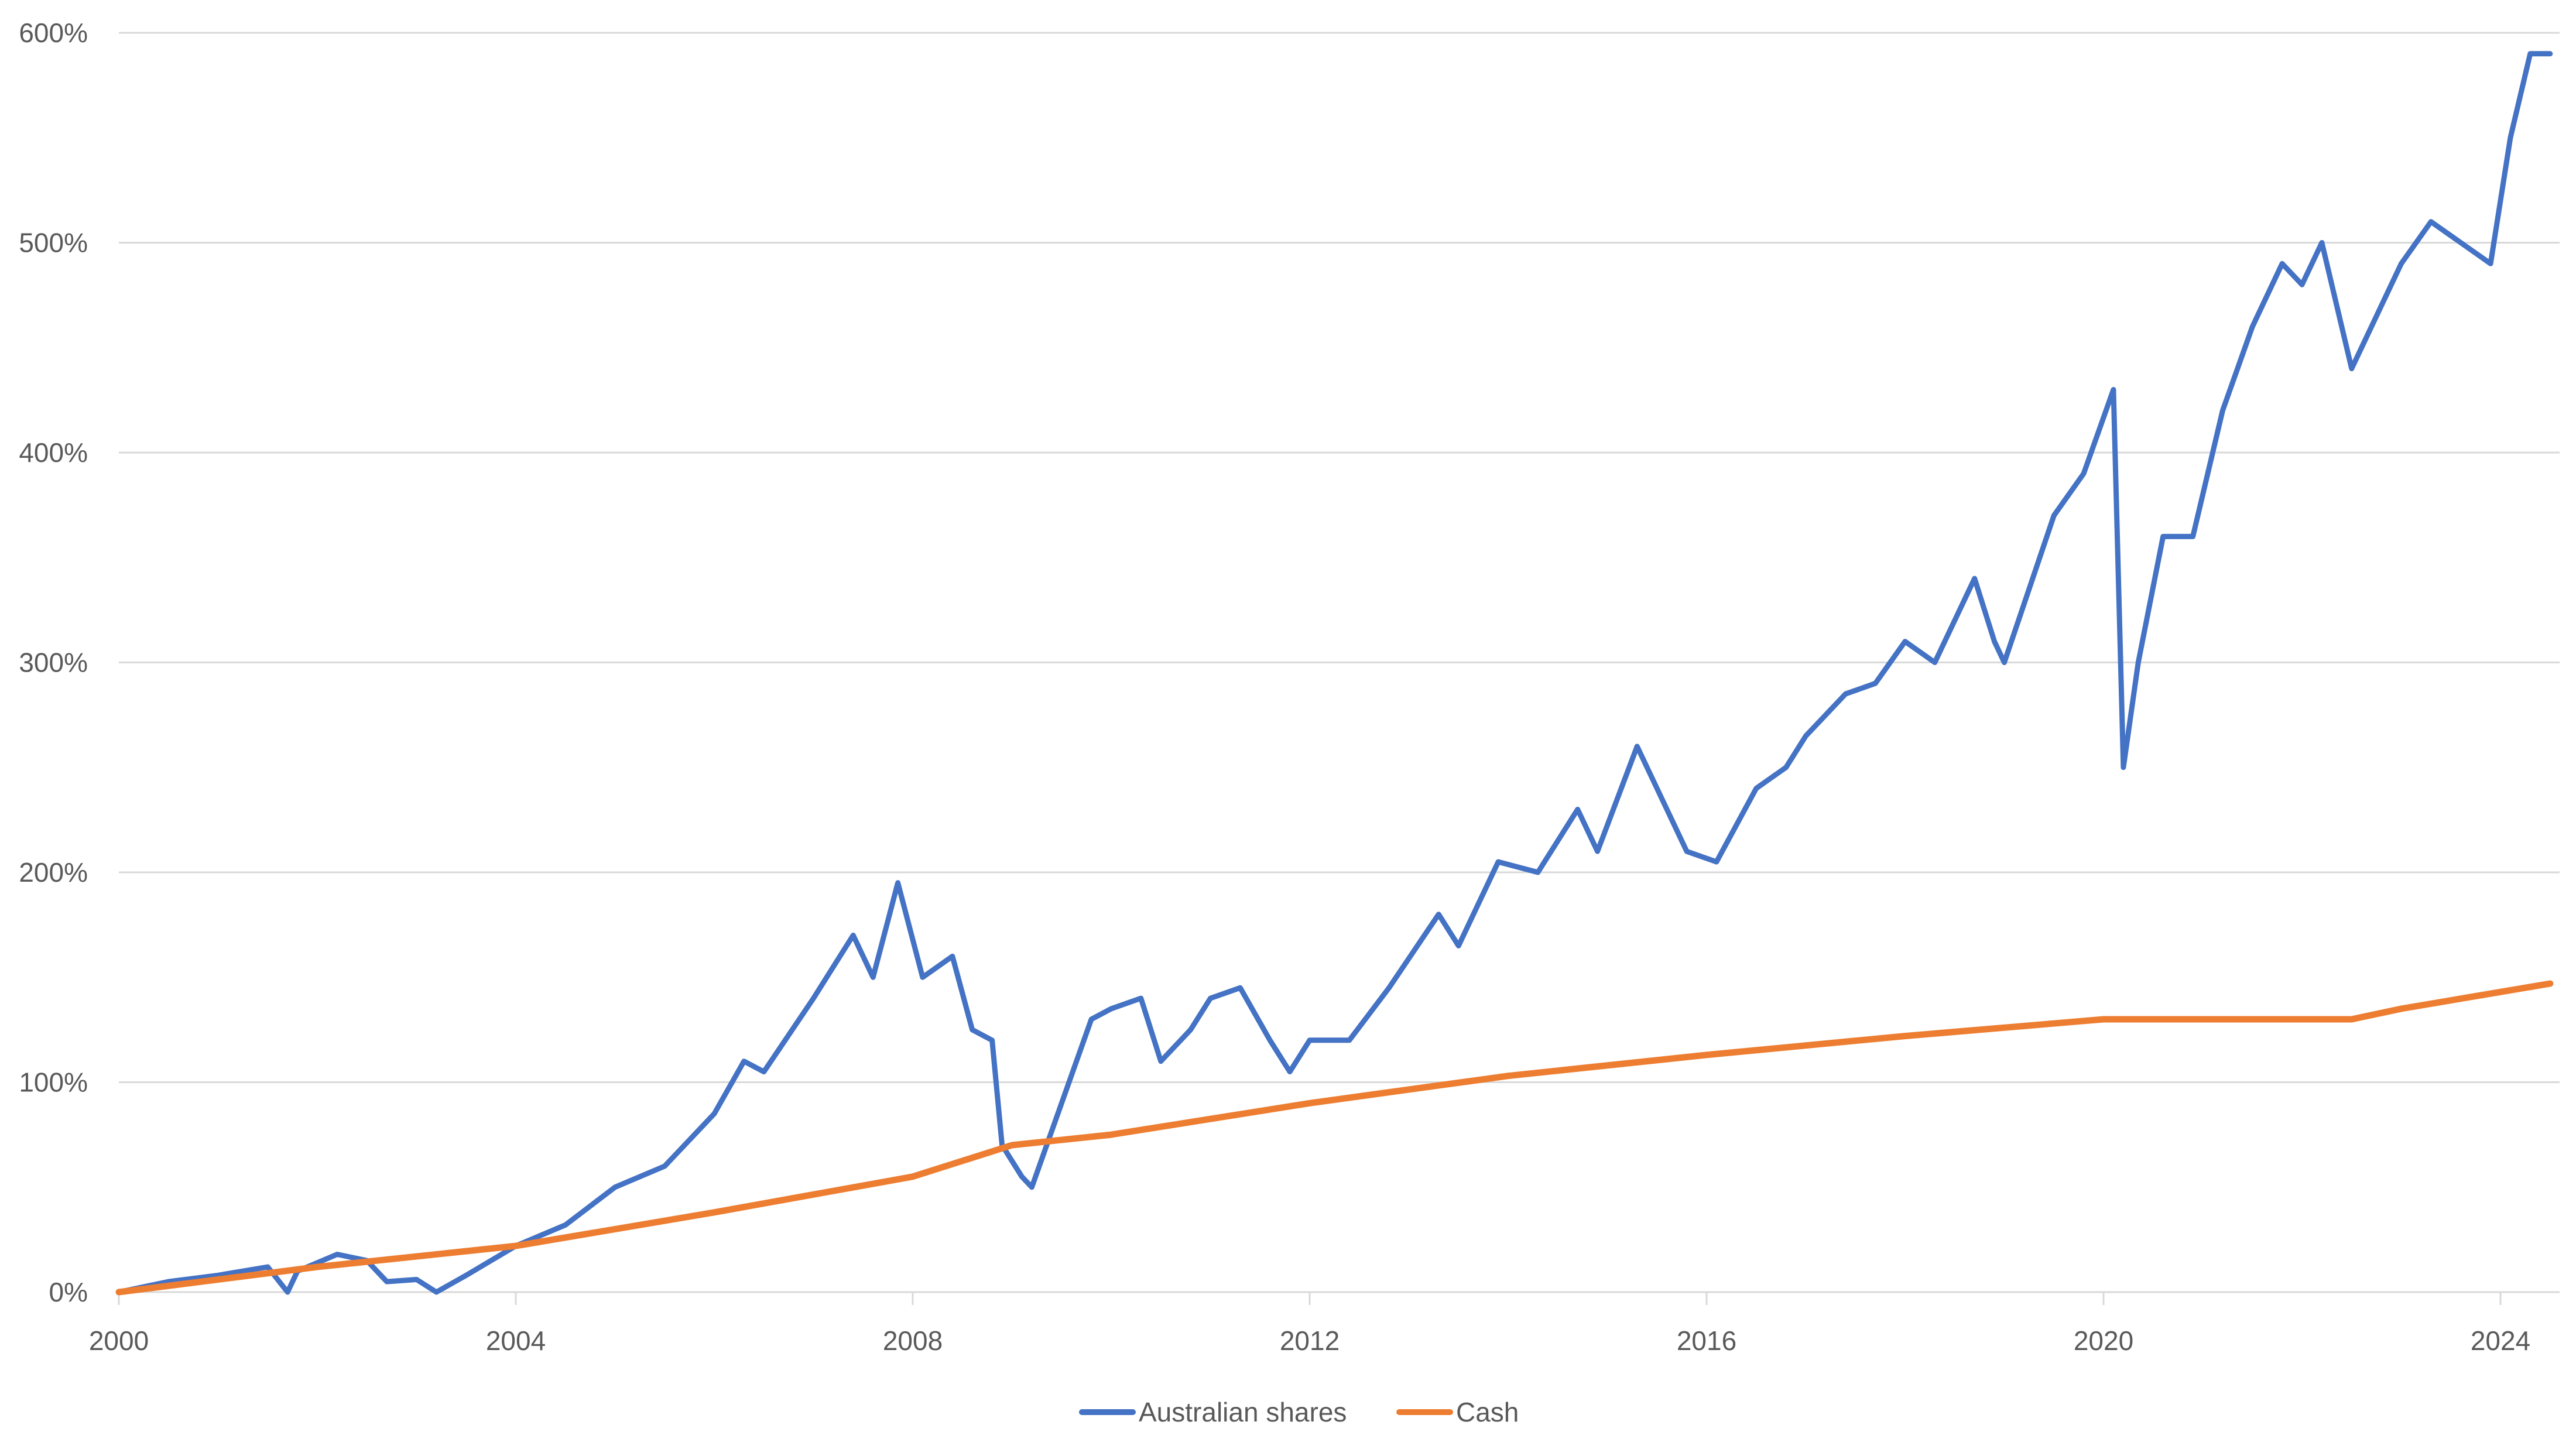 This screenshot has width=2576, height=1449. Describe the element at coordinates (2103, 1341) in the screenshot. I see `x-tick-label: 2020` at that location.